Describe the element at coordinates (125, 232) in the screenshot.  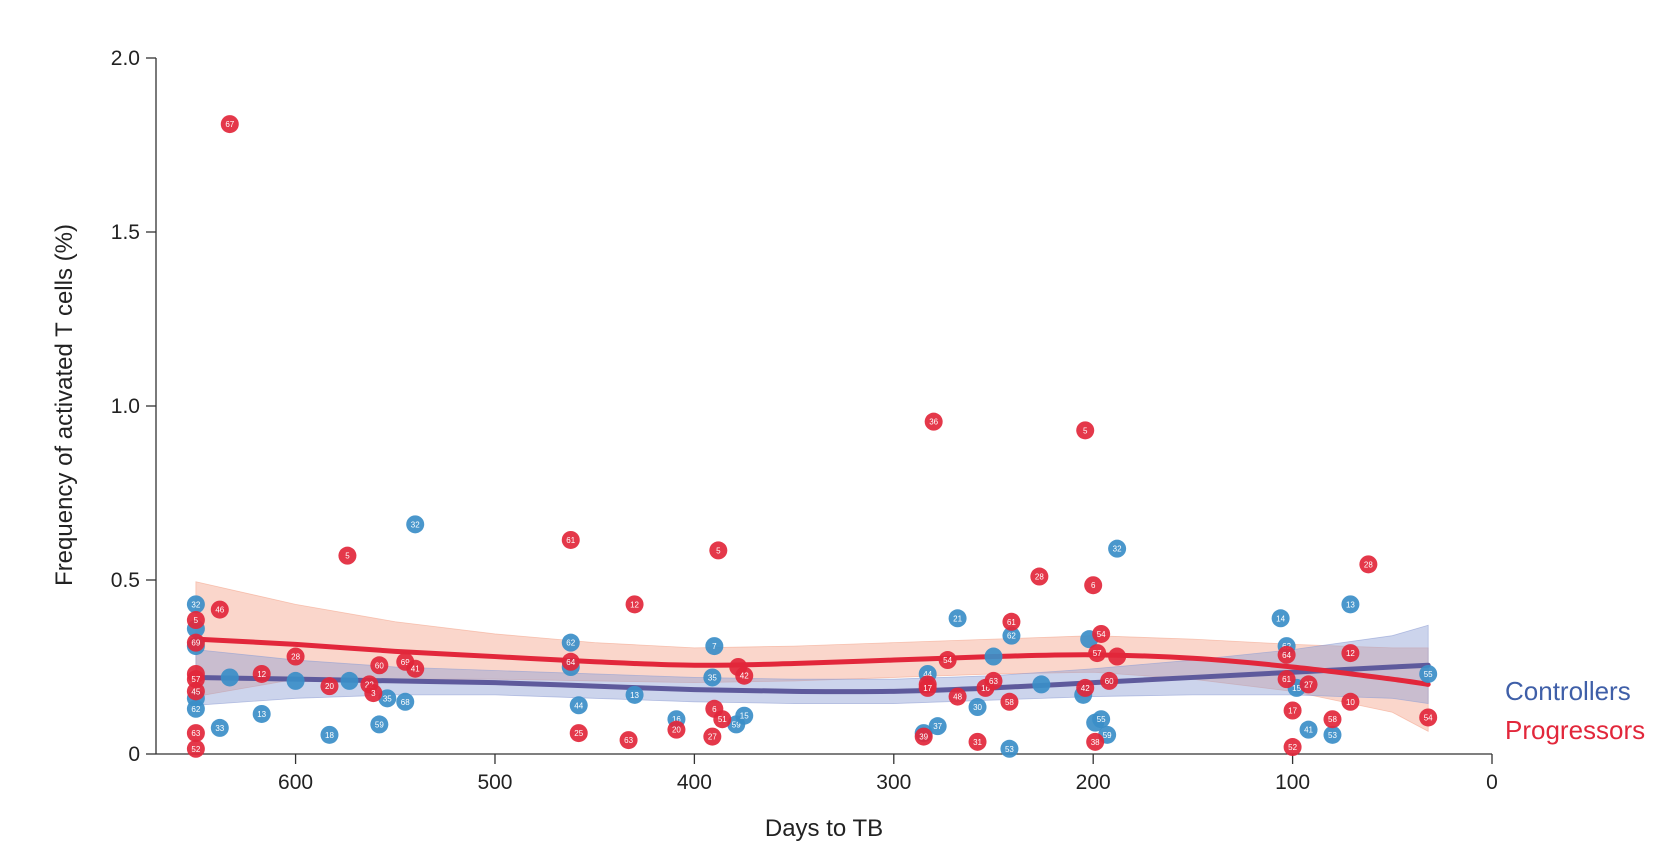
I see `y-tick-label: 1.5` at that location.